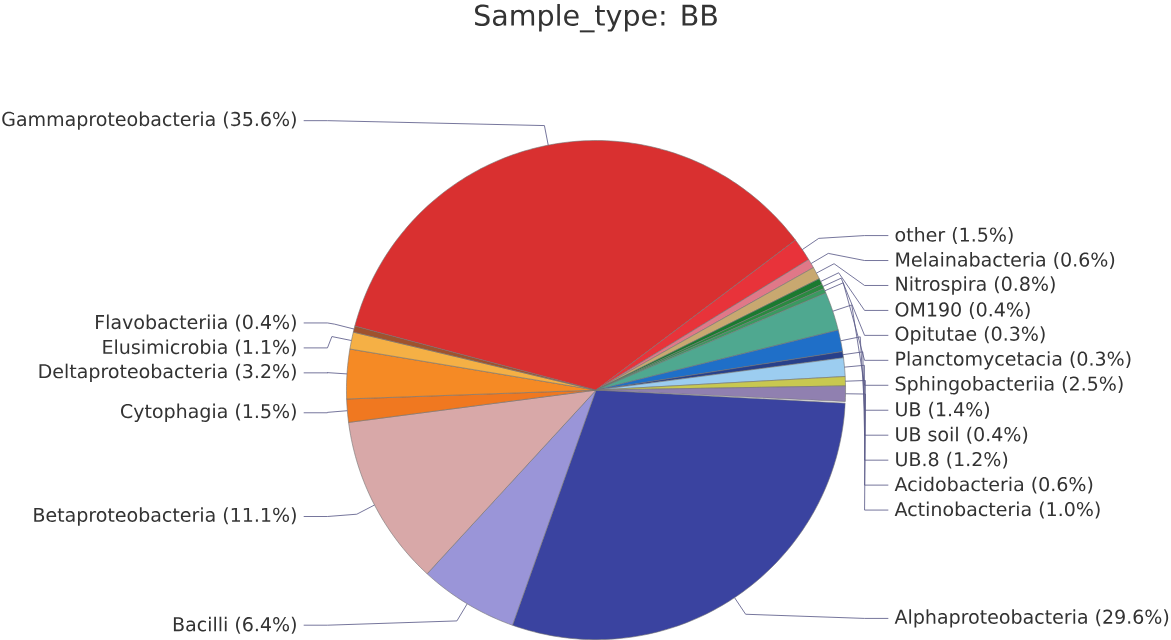  I want to click on data-label: (35.6%), so click(259, 120).